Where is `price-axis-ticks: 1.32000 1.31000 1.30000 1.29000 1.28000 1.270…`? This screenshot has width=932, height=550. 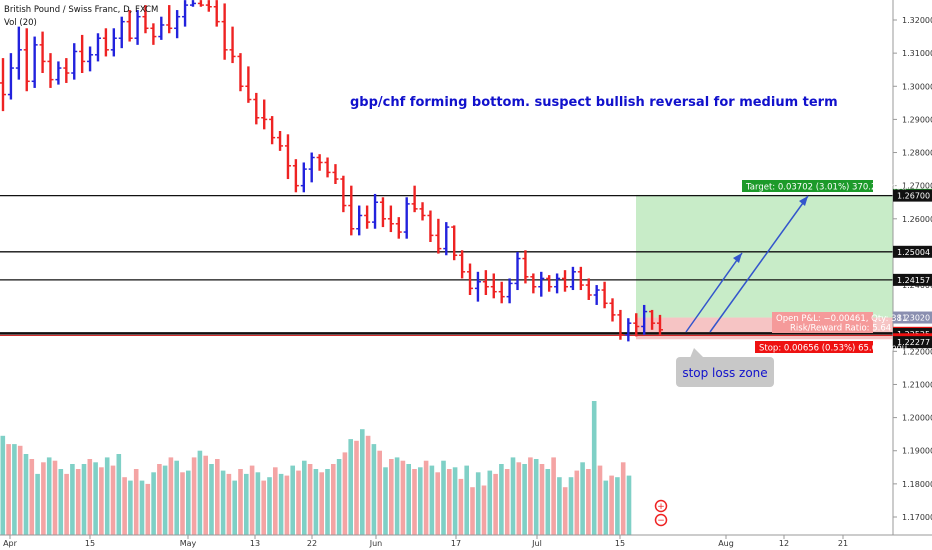 price-axis-ticks: 1.32000 1.31000 1.30000 1.29000 1.28000 1.270… is located at coordinates (912, 269).